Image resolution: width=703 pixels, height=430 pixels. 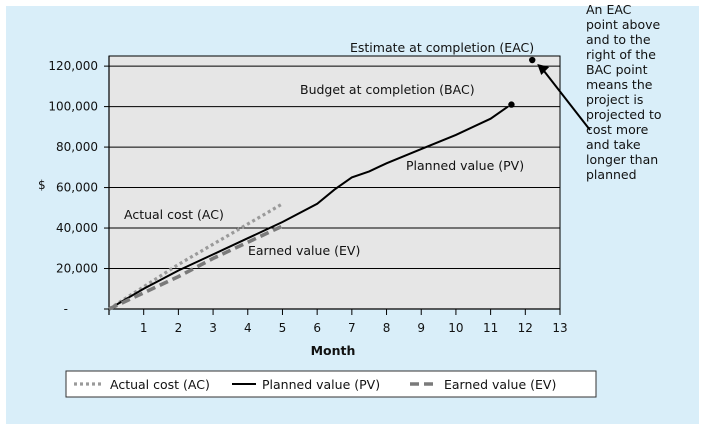 What do you see at coordinates (77, 188) in the screenshot?
I see `y-tick-label: 60,000` at bounding box center [77, 188].